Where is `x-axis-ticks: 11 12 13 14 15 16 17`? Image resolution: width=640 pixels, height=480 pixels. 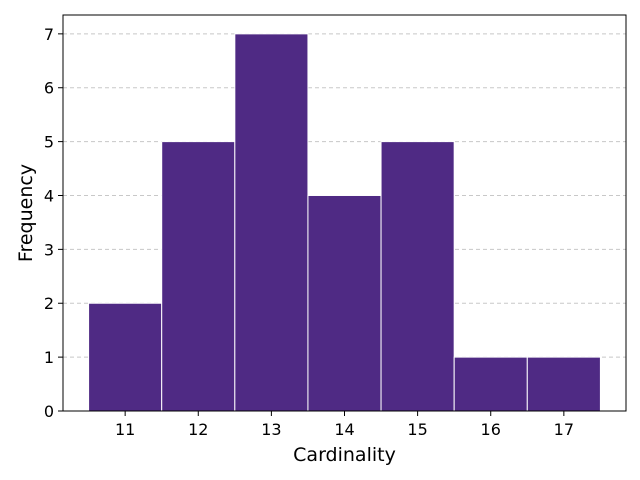
x-axis-ticks: 11 12 13 14 15 16 17 is located at coordinates (344, 425).